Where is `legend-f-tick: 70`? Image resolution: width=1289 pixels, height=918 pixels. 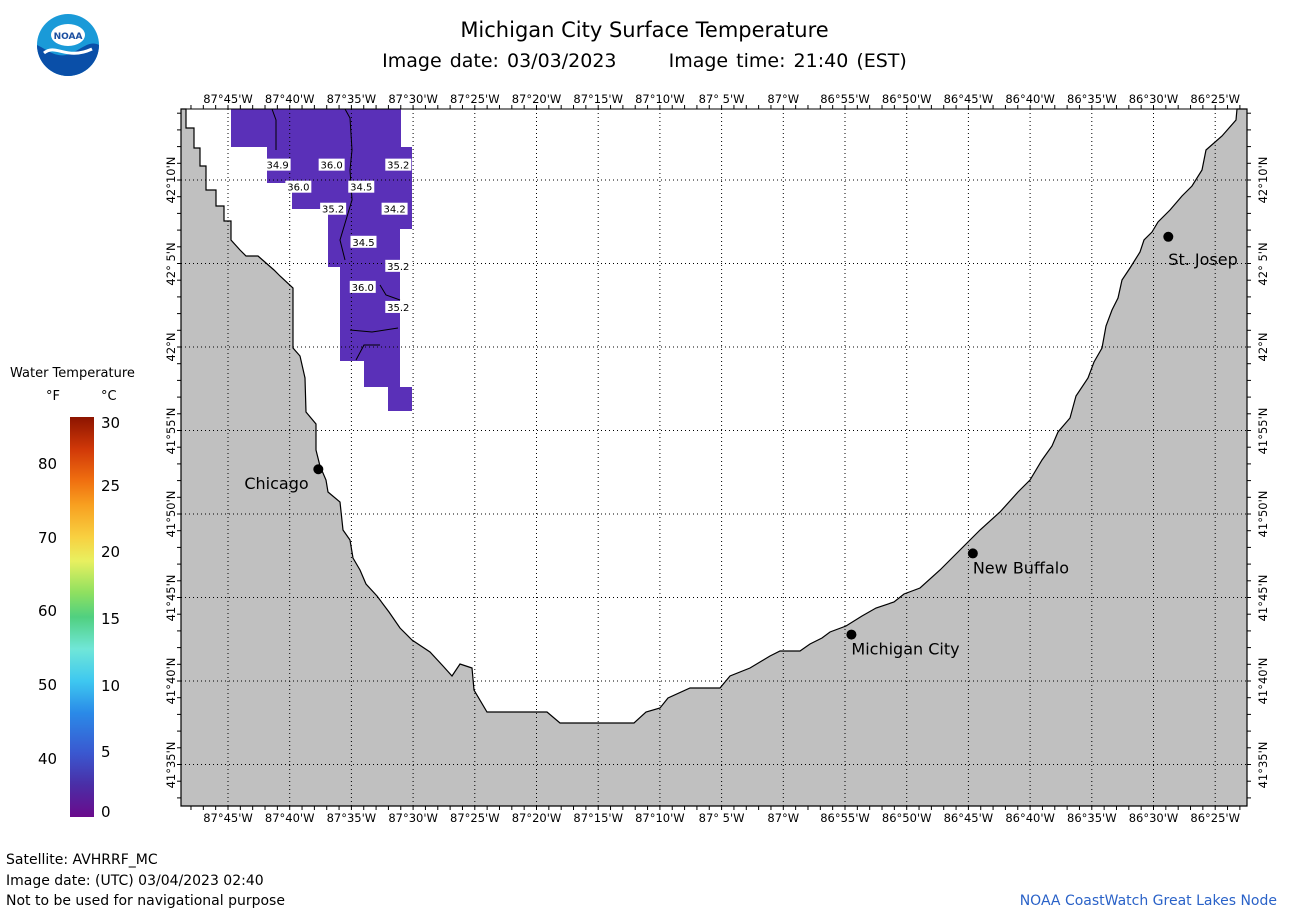
legend-f-tick: 70 is located at coordinates (48, 538).